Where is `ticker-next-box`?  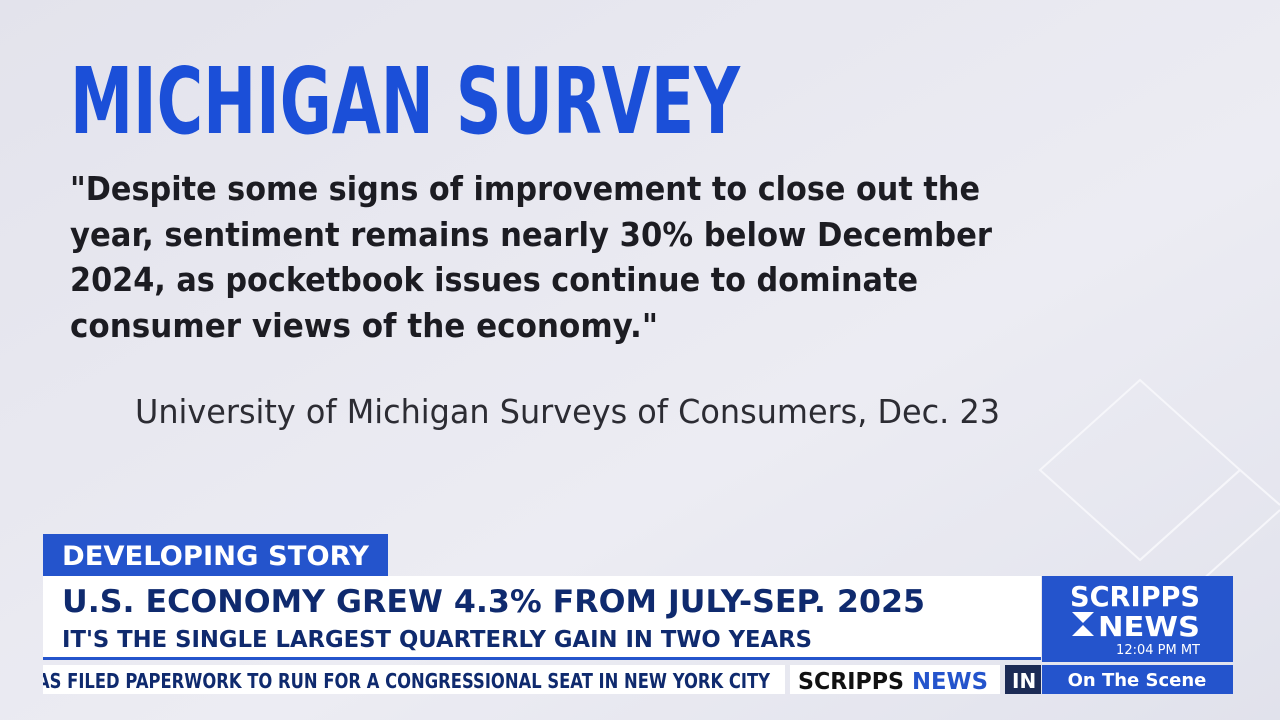 ticker-next-box is located at coordinates (1023, 679).